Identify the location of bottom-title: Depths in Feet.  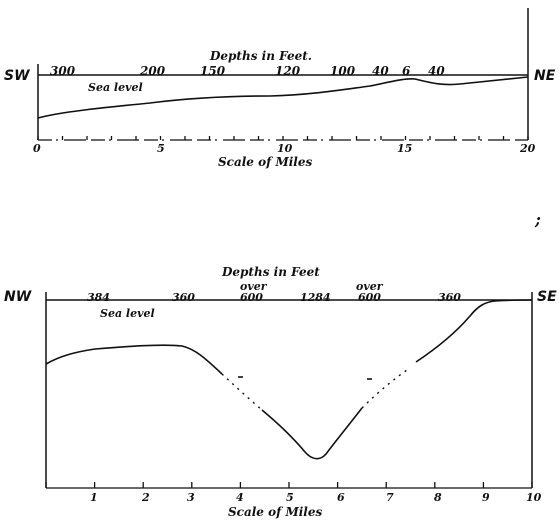
(270, 272).